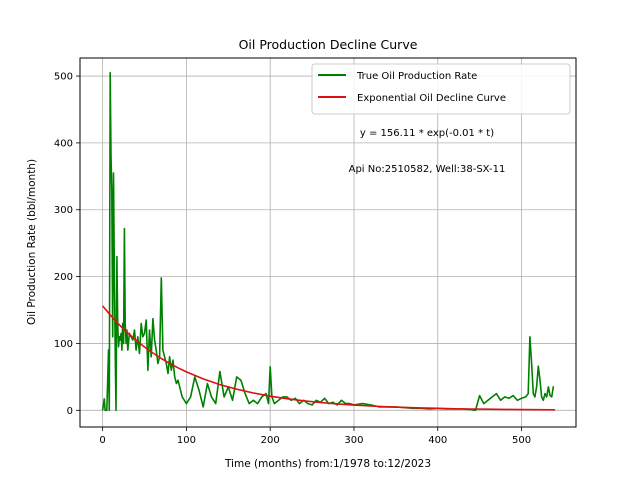  Describe the element at coordinates (437, 440) in the screenshot. I see `x-tick-label: 400` at that location.